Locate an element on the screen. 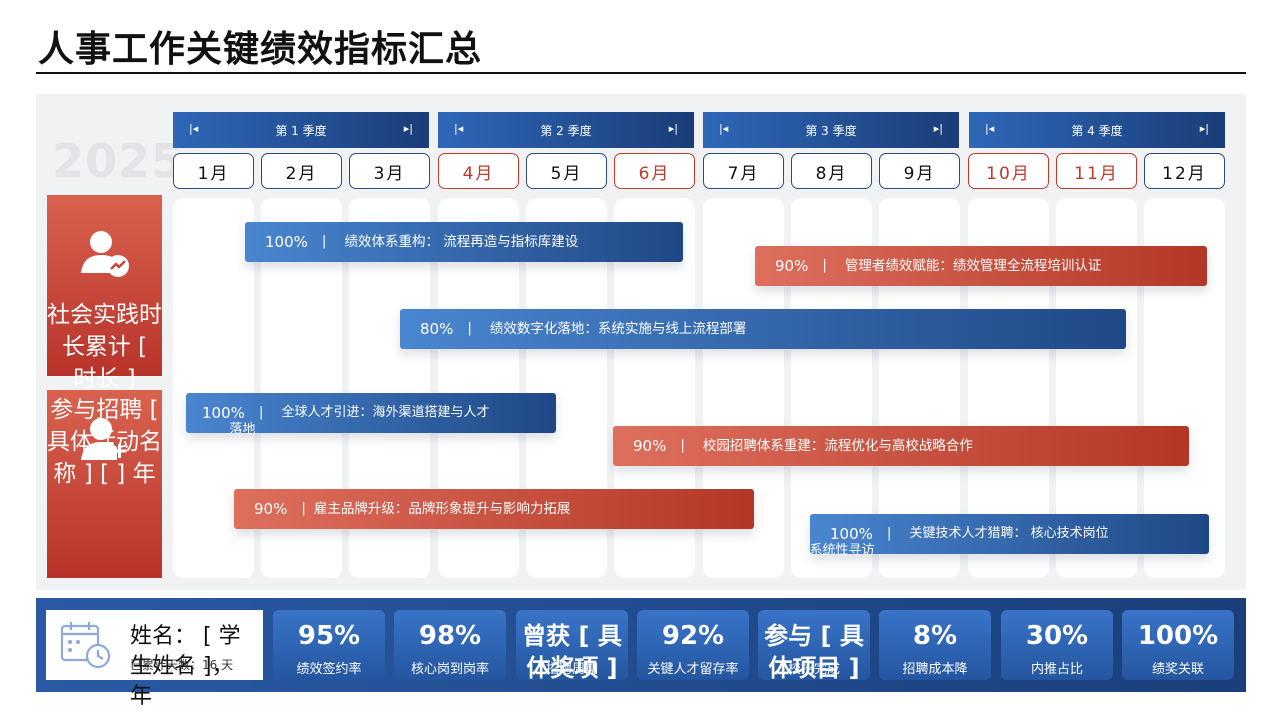 The width and height of the screenshot is (1280, 719). bar-label: 绩效体系重构： 流程再造与指标库建设 is located at coordinates (461, 242).